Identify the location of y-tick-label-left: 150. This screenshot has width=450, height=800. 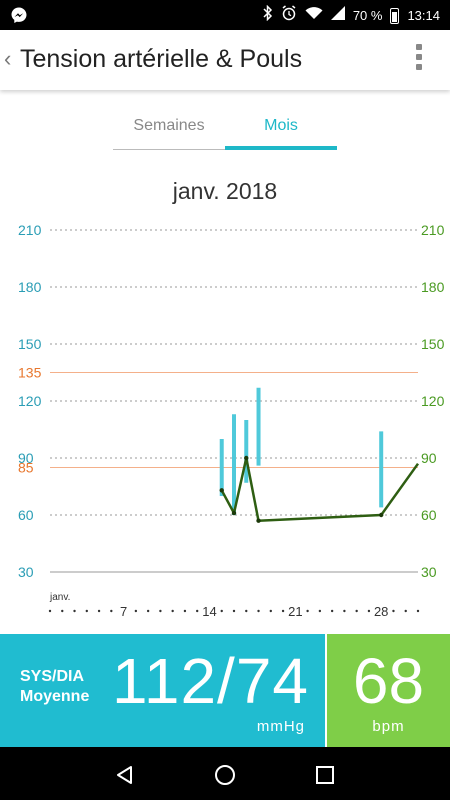
(30, 344).